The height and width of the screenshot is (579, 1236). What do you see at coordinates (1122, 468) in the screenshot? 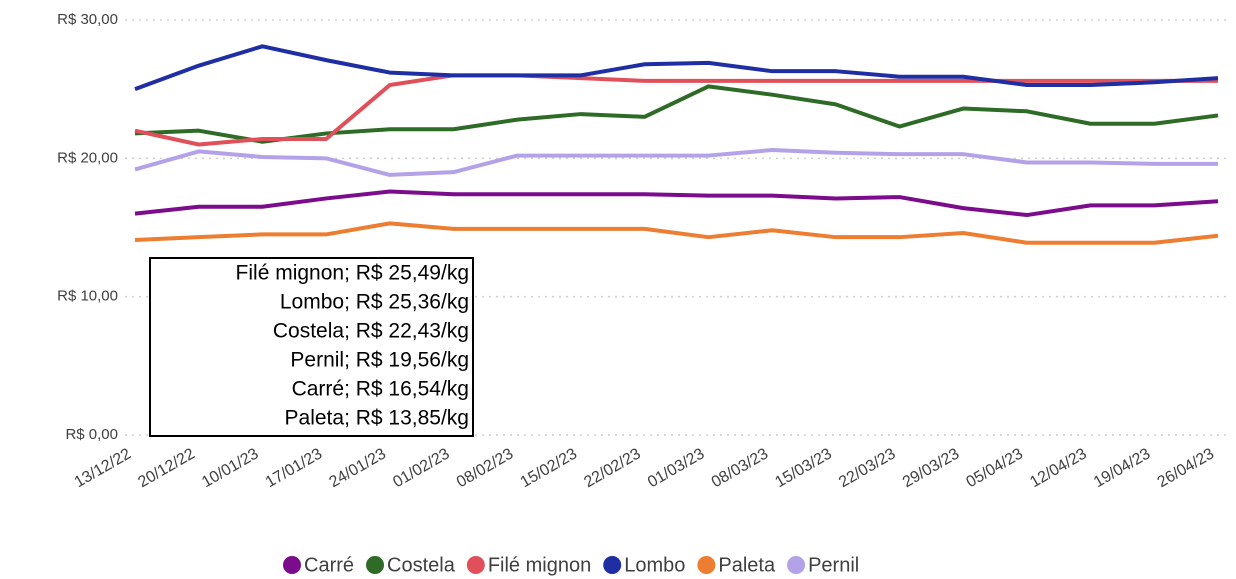
I see `x-tick-label: 19/04/23` at bounding box center [1122, 468].